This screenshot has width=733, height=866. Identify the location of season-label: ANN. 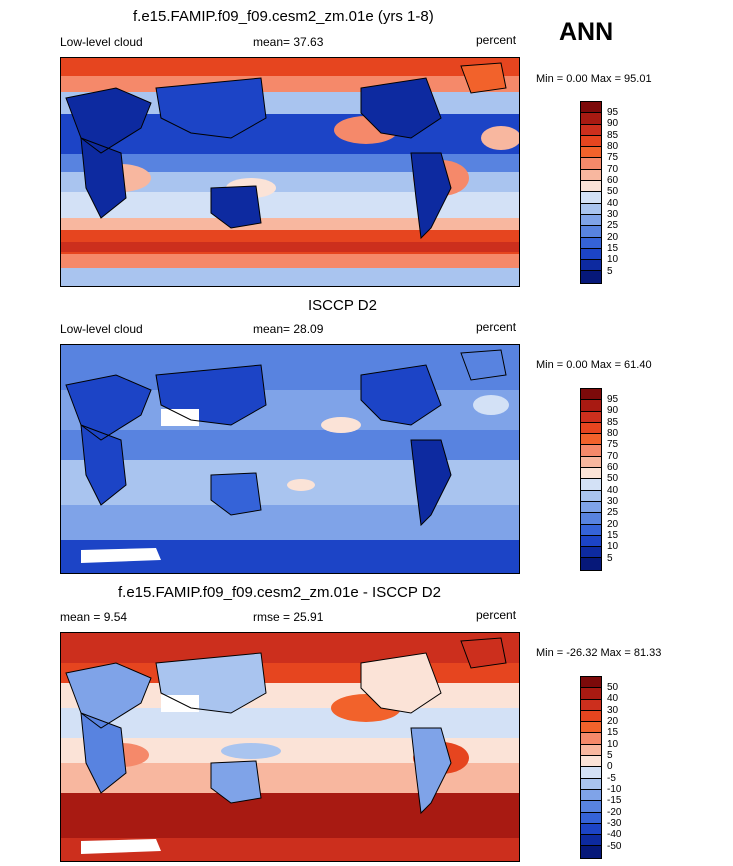
(586, 32).